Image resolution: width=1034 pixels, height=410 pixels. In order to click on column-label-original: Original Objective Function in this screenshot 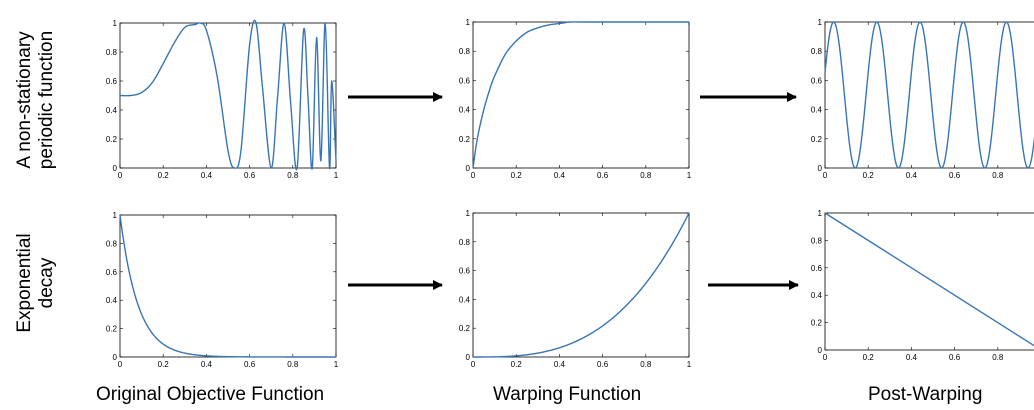, I will do `click(210, 394)`.